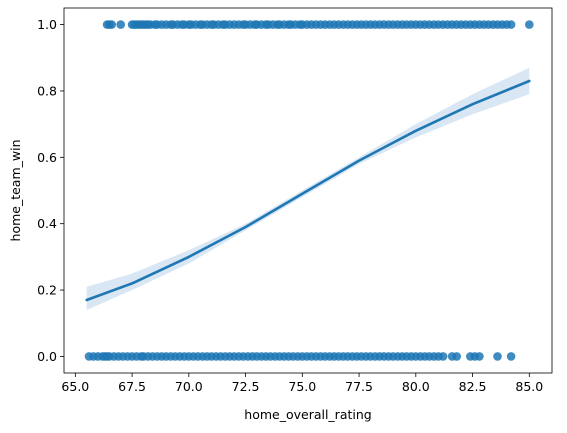 This screenshot has width=567, height=433. I want to click on y-tick-label: 1.0, so click(47, 24).